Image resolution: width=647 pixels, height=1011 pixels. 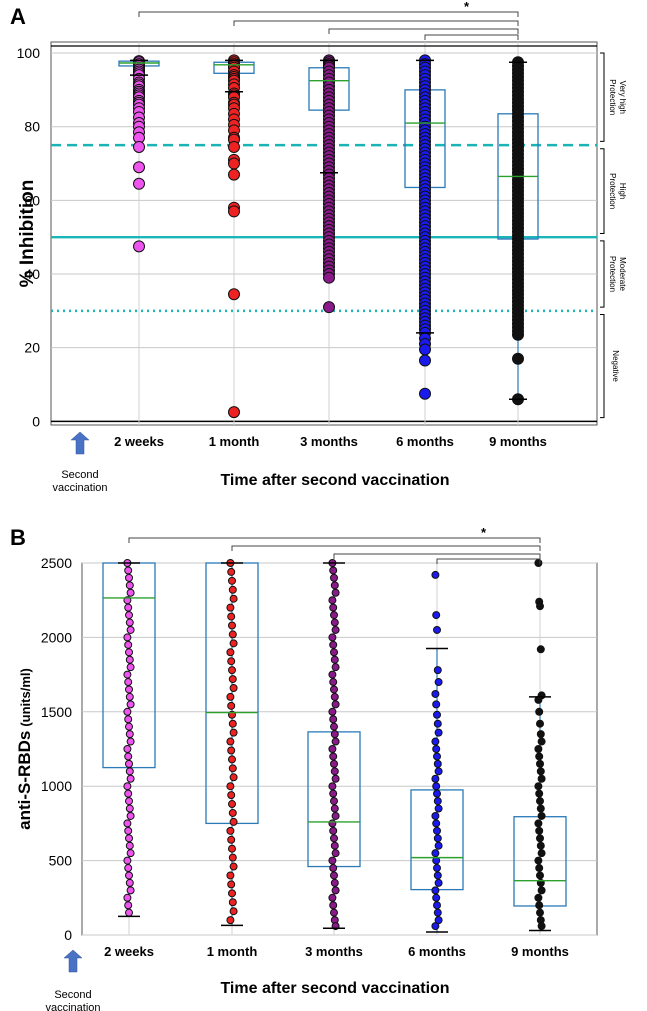 I want to click on zone-label-line: Very high, so click(x=622, y=97).